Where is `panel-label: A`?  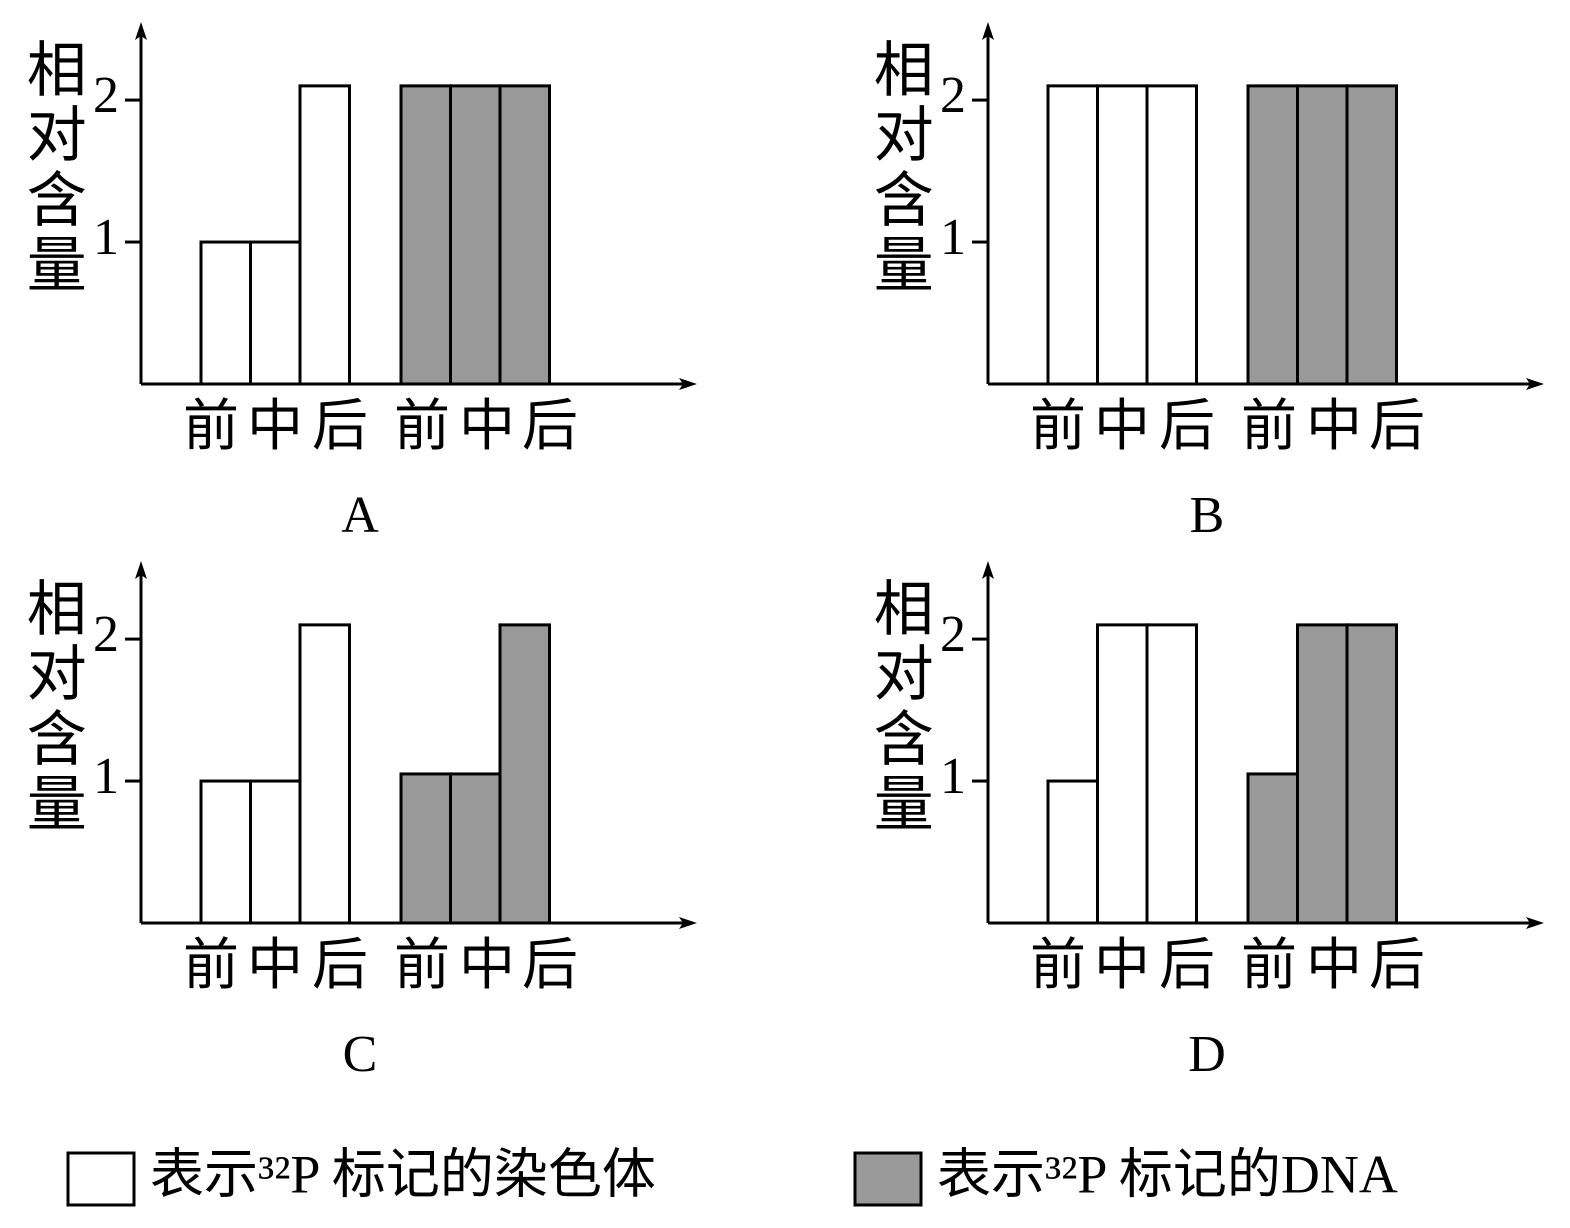 panel-label: A is located at coordinates (360, 515).